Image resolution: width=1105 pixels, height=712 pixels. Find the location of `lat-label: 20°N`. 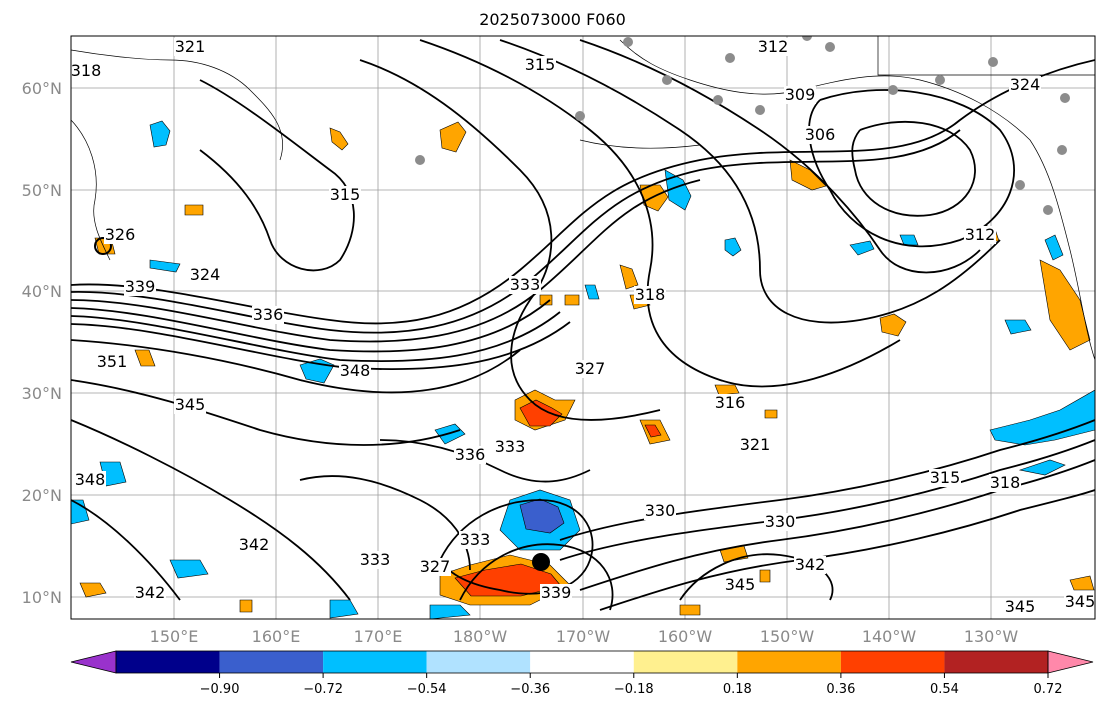

lat-label: 20°N is located at coordinates (42, 495).